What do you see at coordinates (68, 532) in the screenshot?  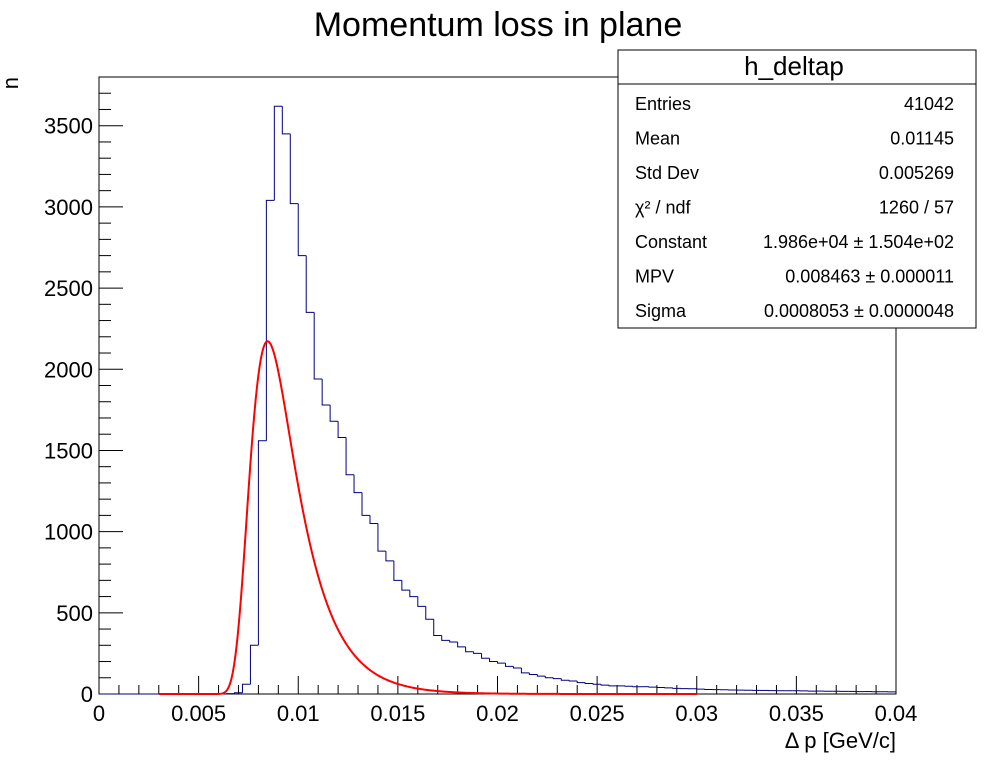 I see `y-tick-label: 1000` at bounding box center [68, 532].